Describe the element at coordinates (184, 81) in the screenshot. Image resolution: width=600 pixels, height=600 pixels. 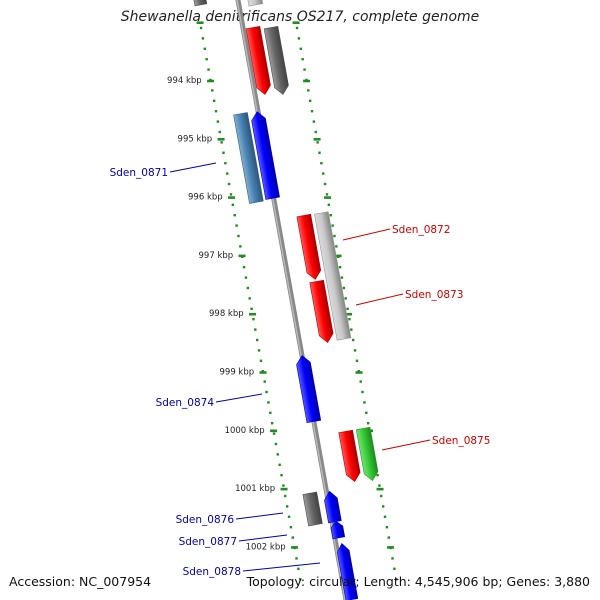
I see `tick-label: 994 kbp` at that location.